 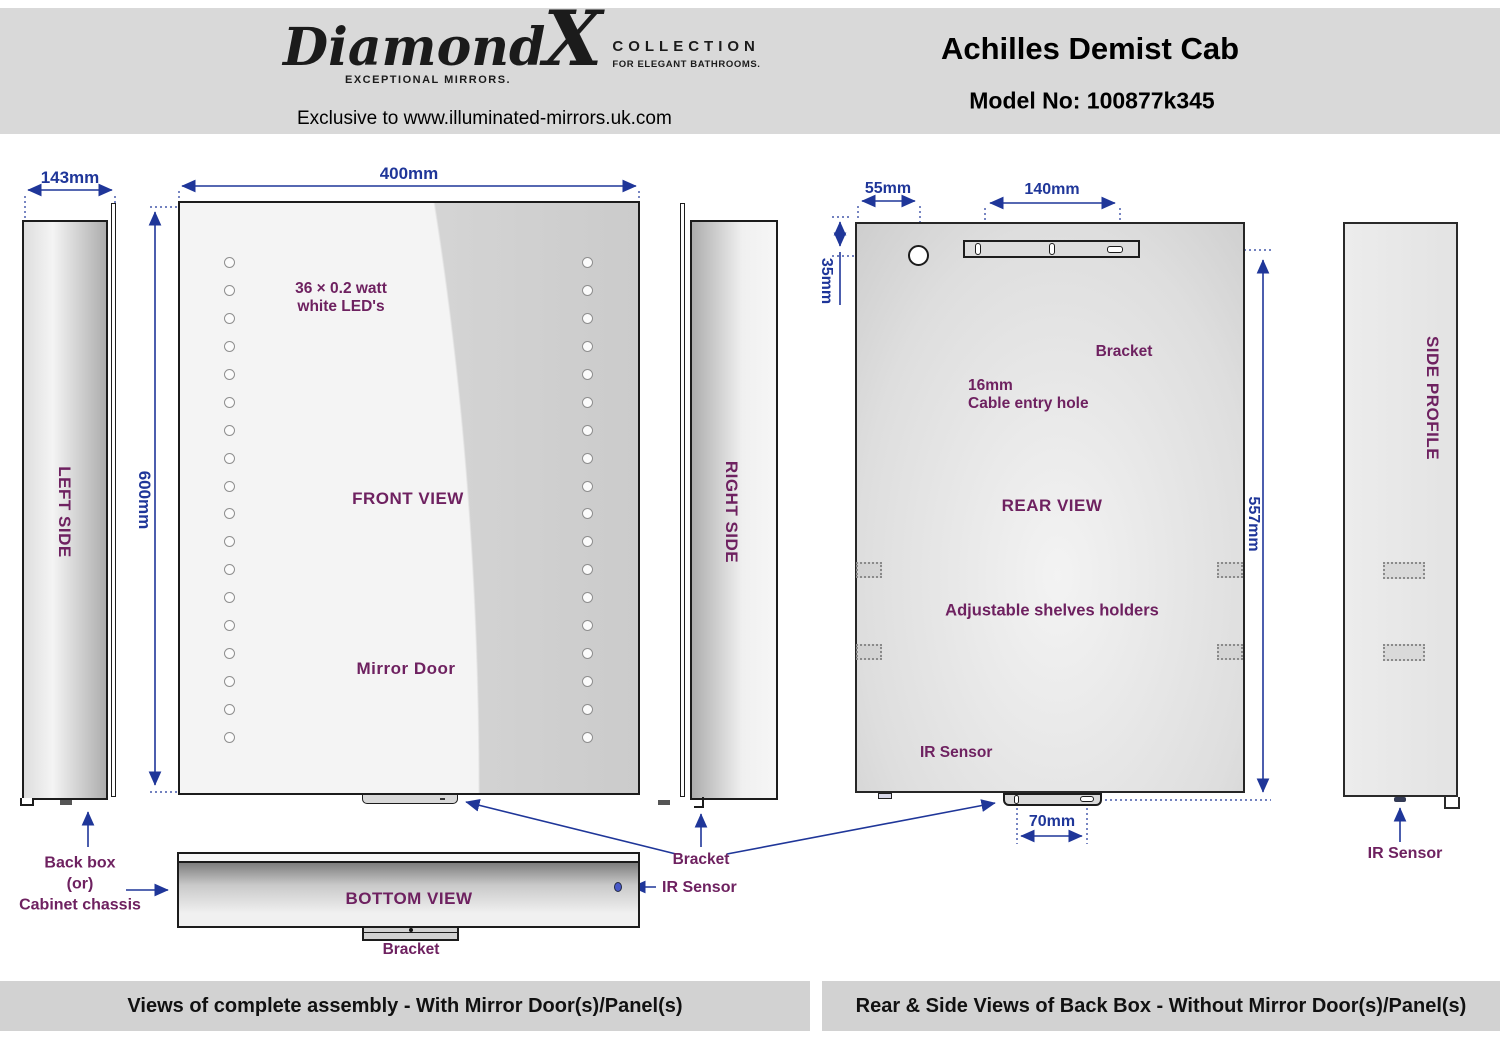 I want to click on logo-right-block: COLLECTION FOR ELEGANT BATHROOMS., so click(x=686, y=62).